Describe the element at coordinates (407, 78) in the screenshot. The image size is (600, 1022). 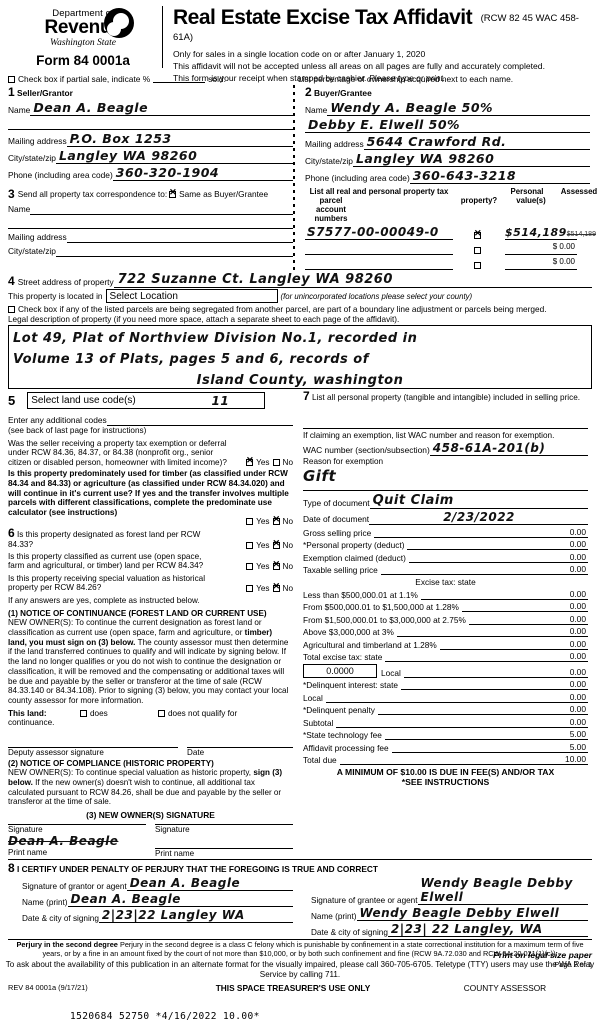
I see `header-typeprint-text: Please type or print.` at that location.